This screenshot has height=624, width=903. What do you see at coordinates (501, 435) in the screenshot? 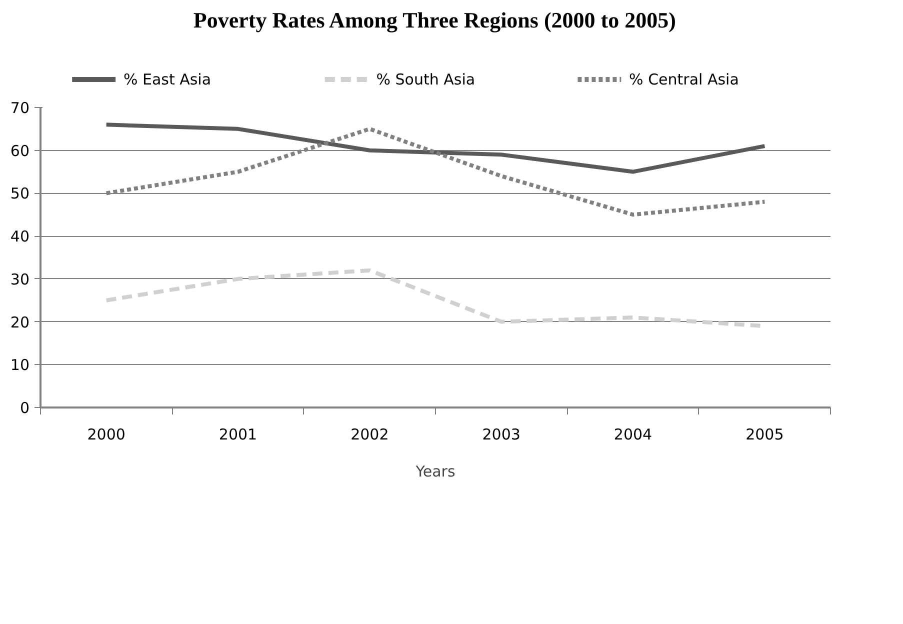
I see `x-tick-label: 2003` at bounding box center [501, 435].